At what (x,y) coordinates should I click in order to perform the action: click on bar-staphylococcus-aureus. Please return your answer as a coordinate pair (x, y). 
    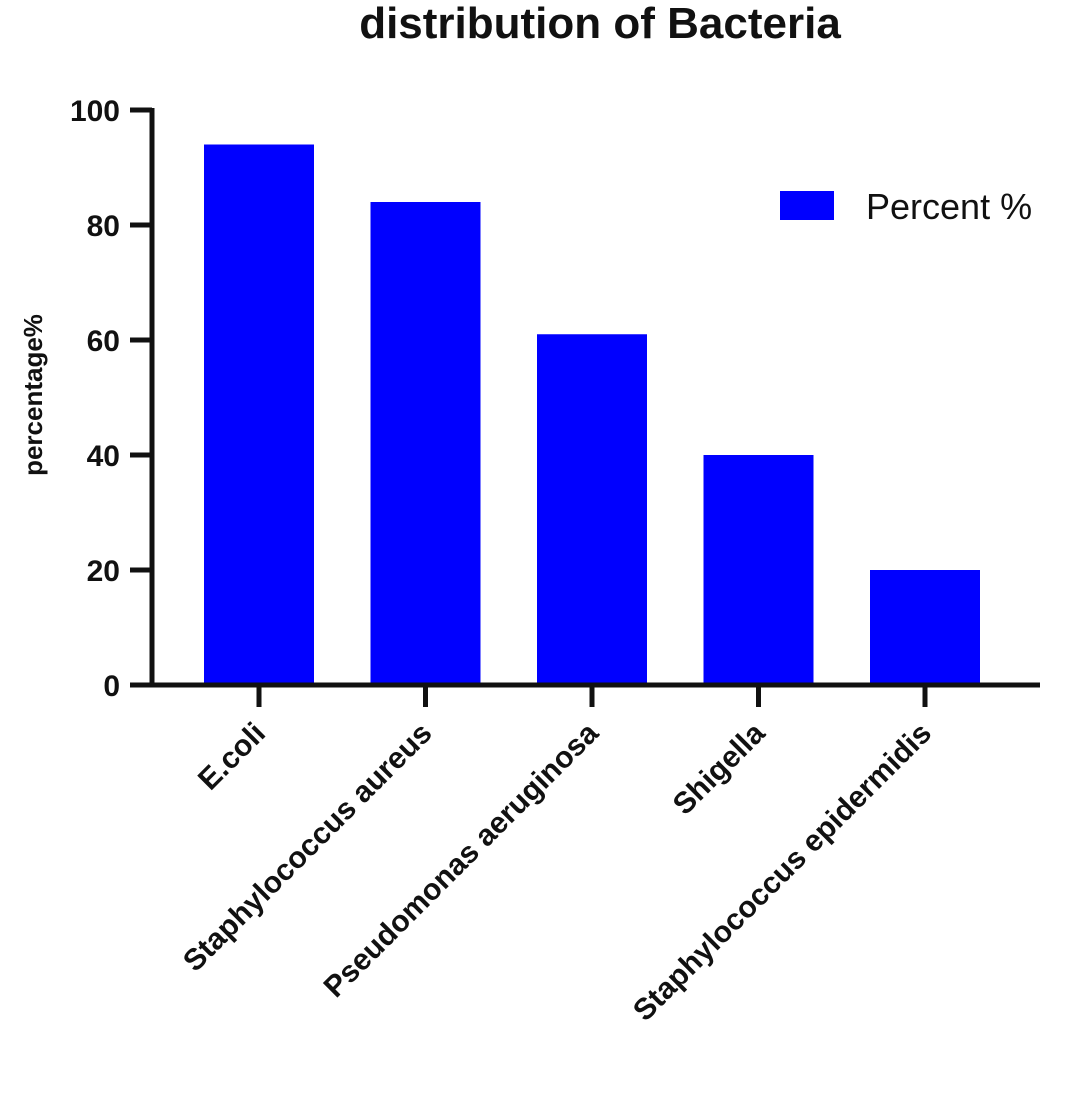
    Looking at the image, I should click on (425, 443).